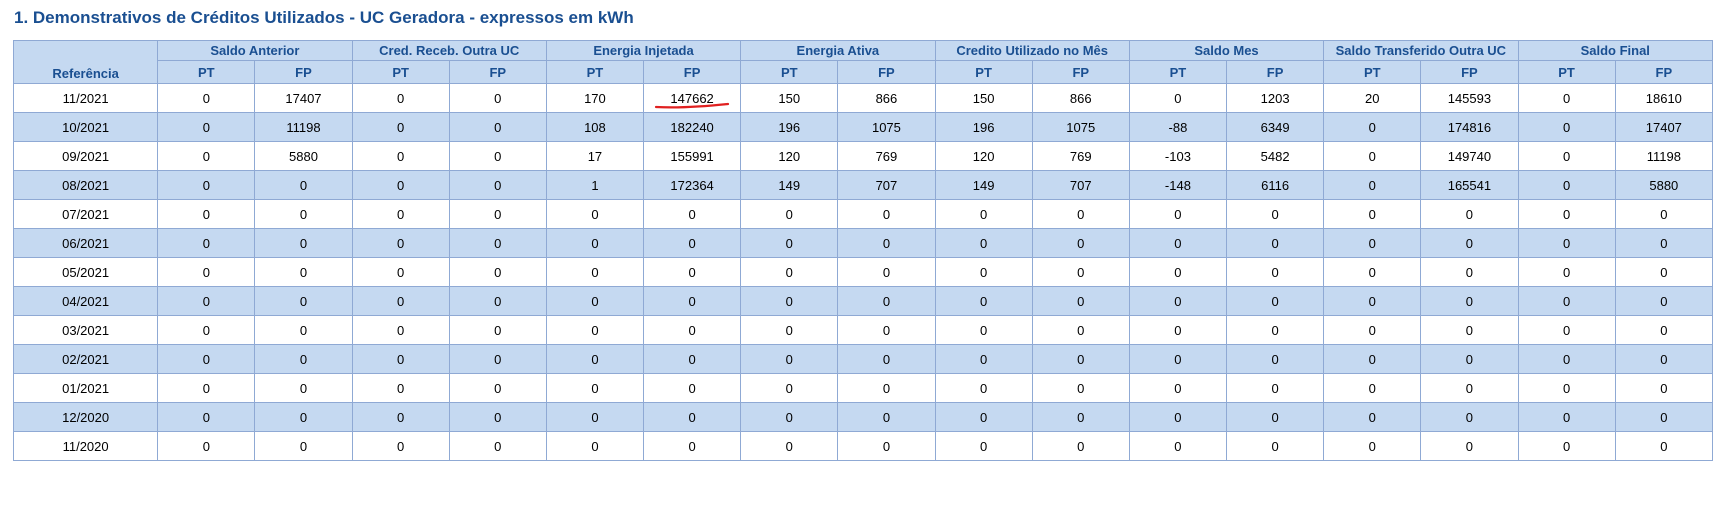  I want to click on value-text: 17, so click(595, 156).